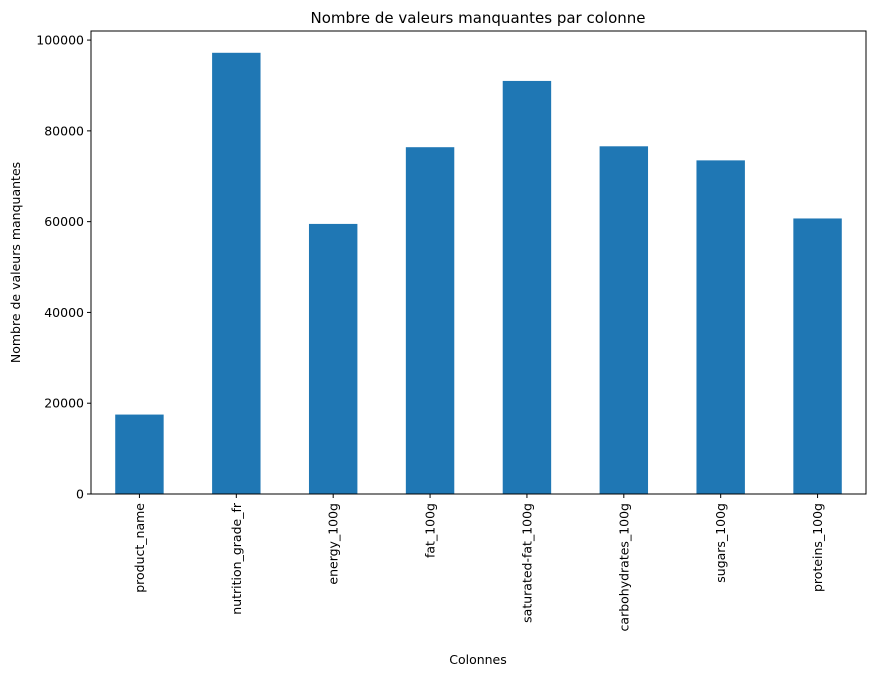  What do you see at coordinates (64, 130) in the screenshot?
I see `y-tick-label: 80000` at bounding box center [64, 130].